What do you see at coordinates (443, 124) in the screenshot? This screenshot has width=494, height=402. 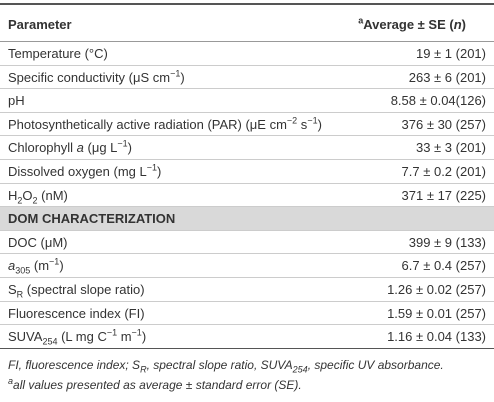 I see `text-segment: 376 ± 30 (257)` at bounding box center [443, 124].